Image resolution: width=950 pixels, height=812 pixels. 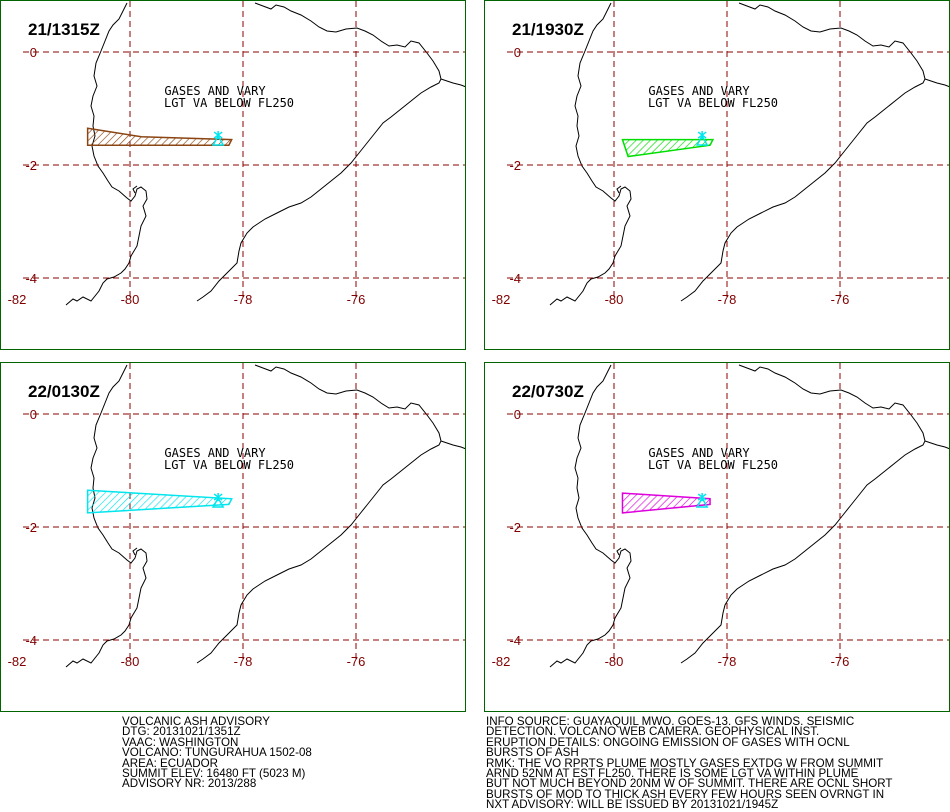 What do you see at coordinates (170, 763) in the screenshot?
I see `advisory-left-line: AREA: ECUADOR` at bounding box center [170, 763].